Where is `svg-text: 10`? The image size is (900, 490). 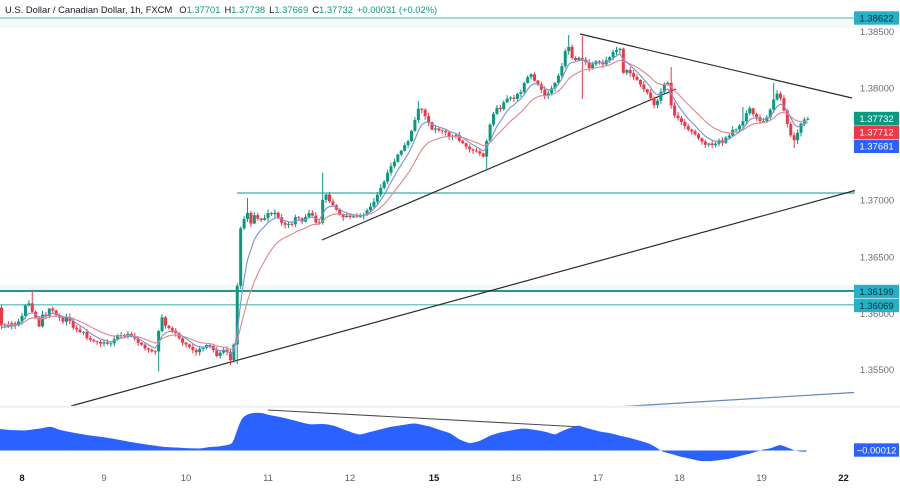 svg-text: 10 is located at coordinates (186, 478).